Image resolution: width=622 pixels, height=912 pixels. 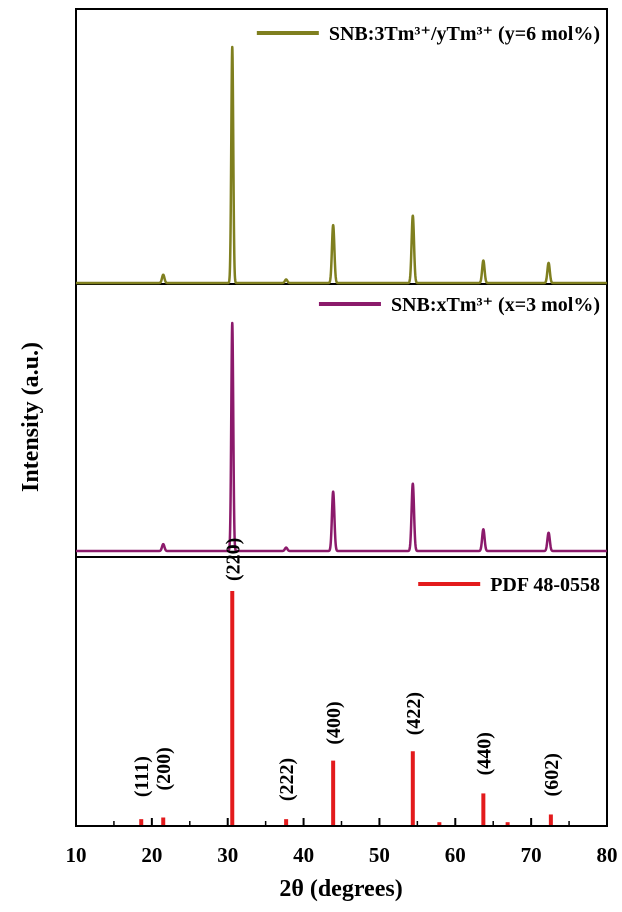 I want to click on legend-2: SNB:xTm³⁺ (x=3 mol%), so click(x=459, y=305).